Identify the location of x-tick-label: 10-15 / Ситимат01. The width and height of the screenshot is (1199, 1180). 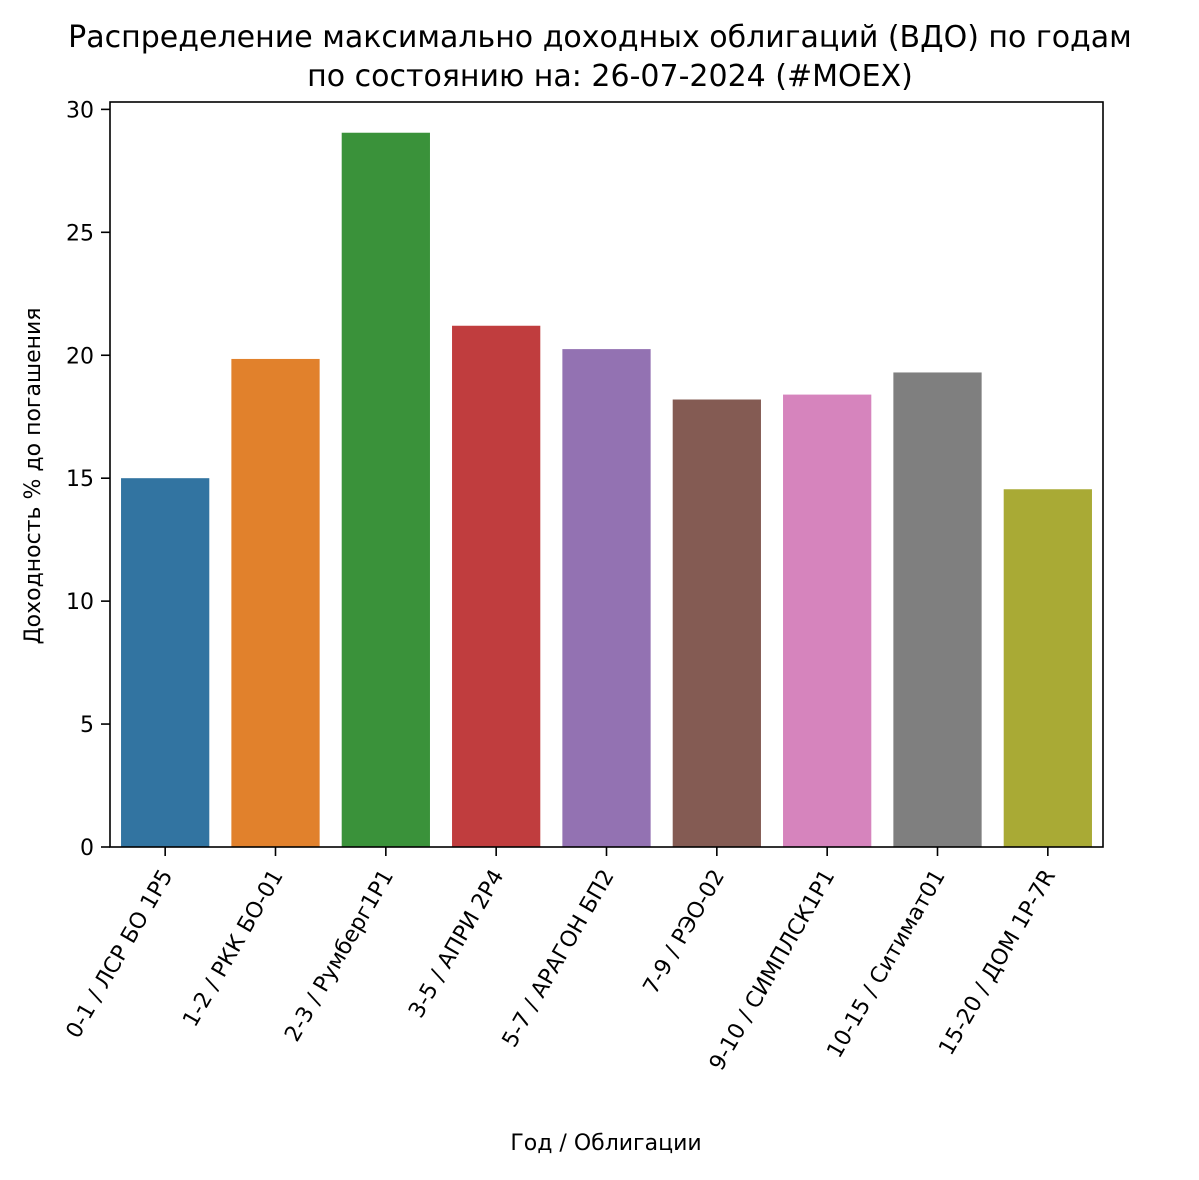
(887, 964).